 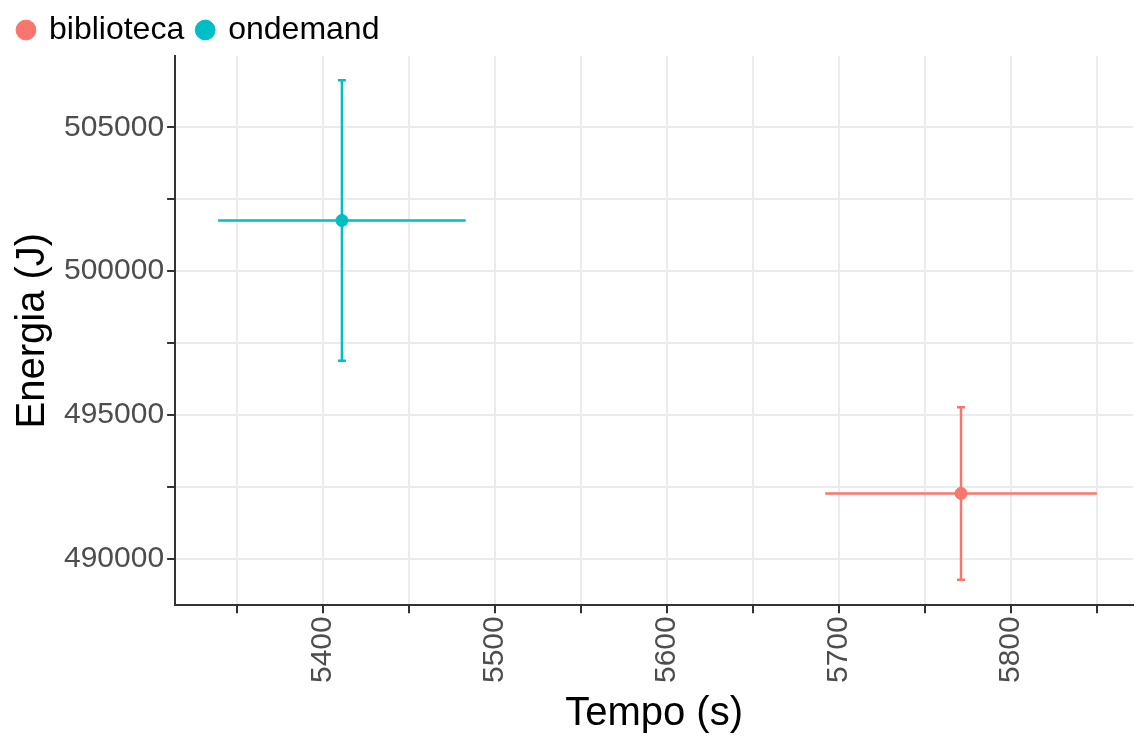 I want to click on x-tick-label: 5800, so click(x=1009, y=650).